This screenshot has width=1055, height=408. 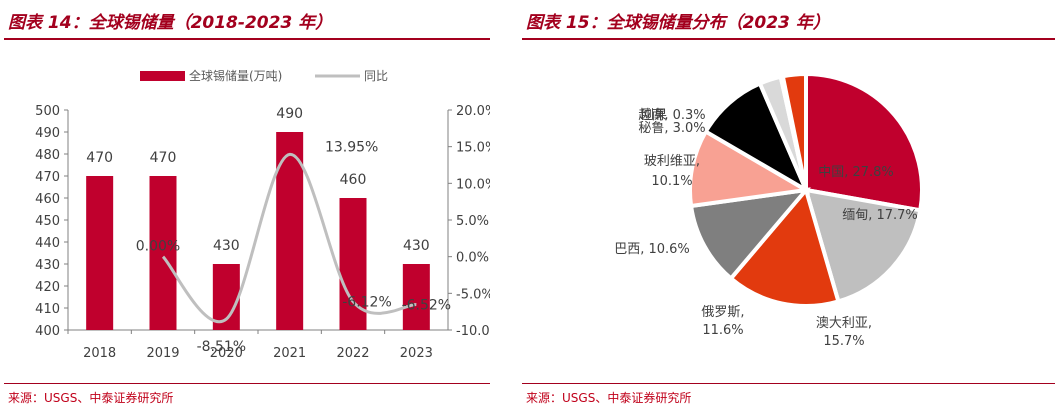 I want to click on left-tick-label: 500, so click(x=47, y=111).